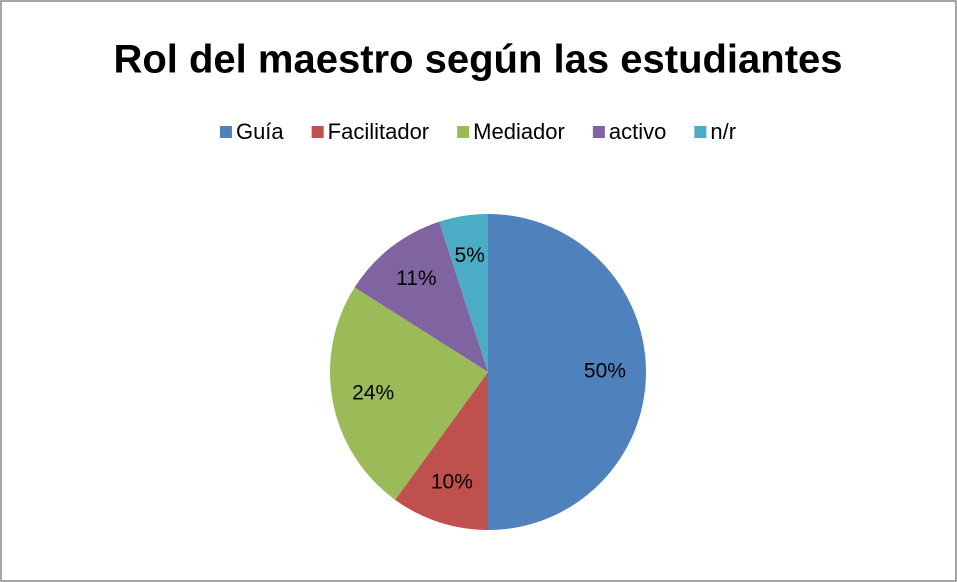  I want to click on data-label: 50%, so click(605, 371).